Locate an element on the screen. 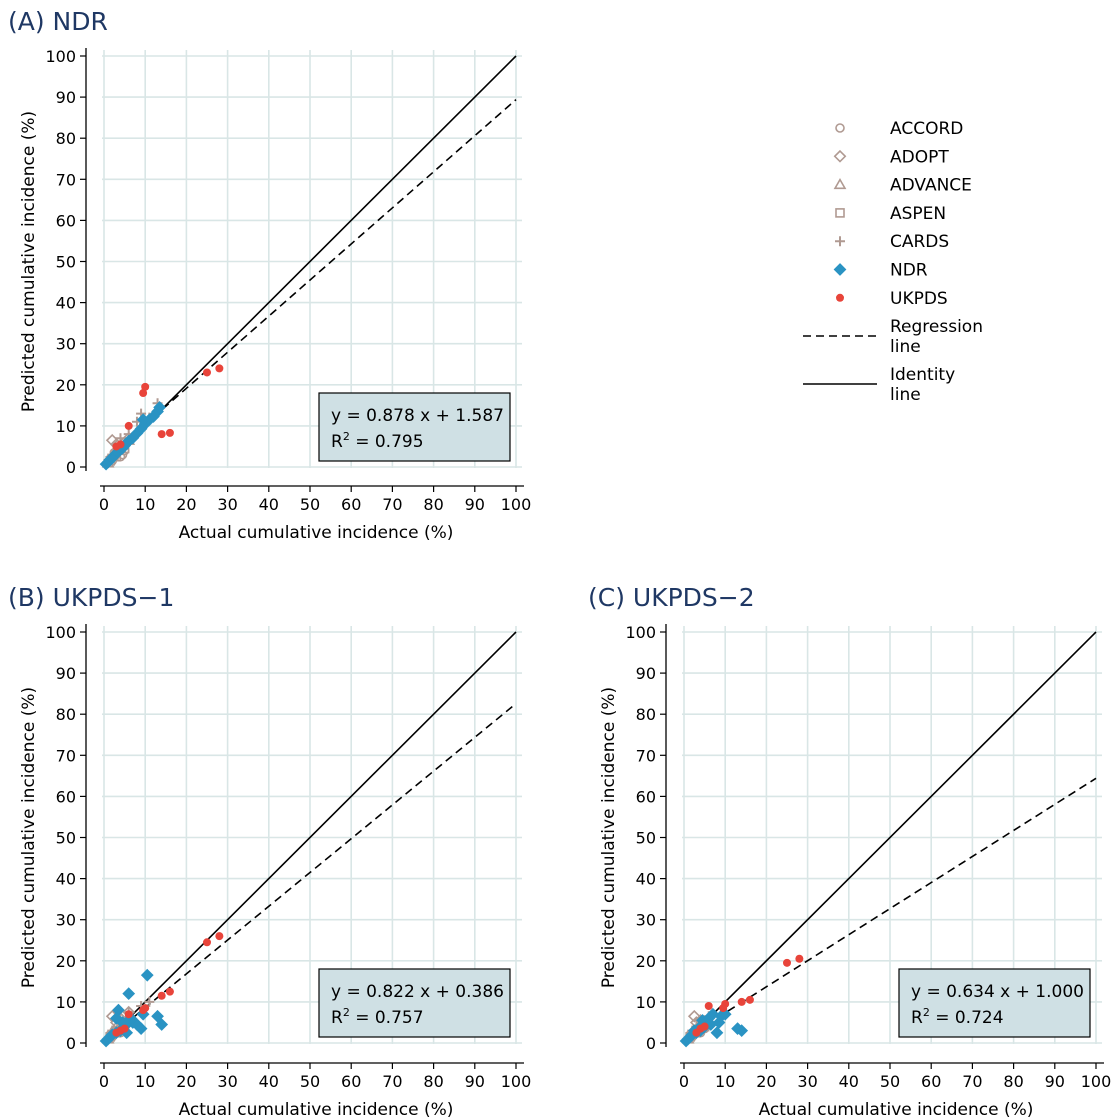 This screenshot has height=1118, width=1115. legend-label-ukpds: UKPDS is located at coordinates (919, 299).